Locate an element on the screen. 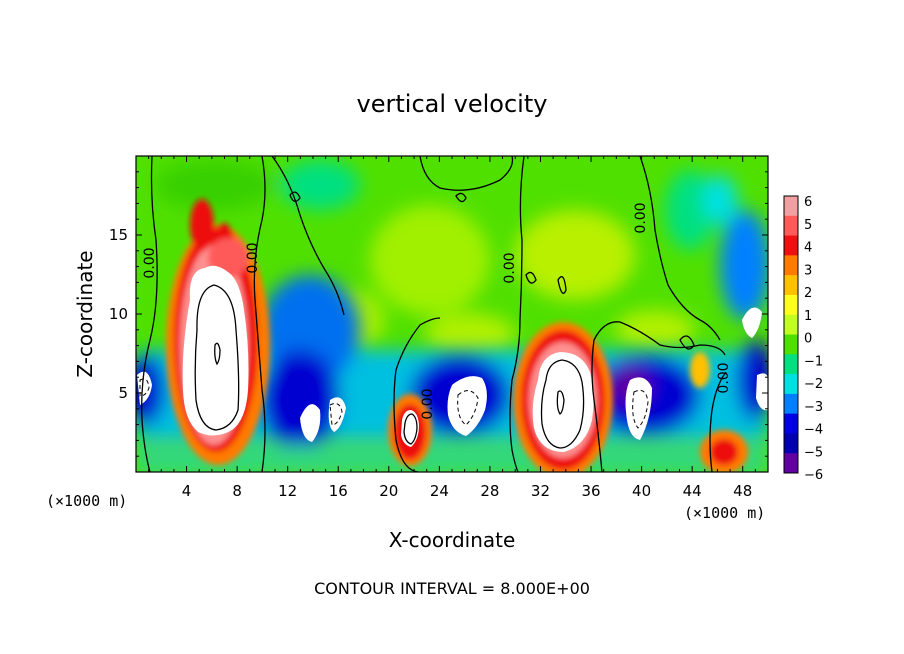 The width and height of the screenshot is (904, 654). x-tick-label: 28 is located at coordinates (489, 491).